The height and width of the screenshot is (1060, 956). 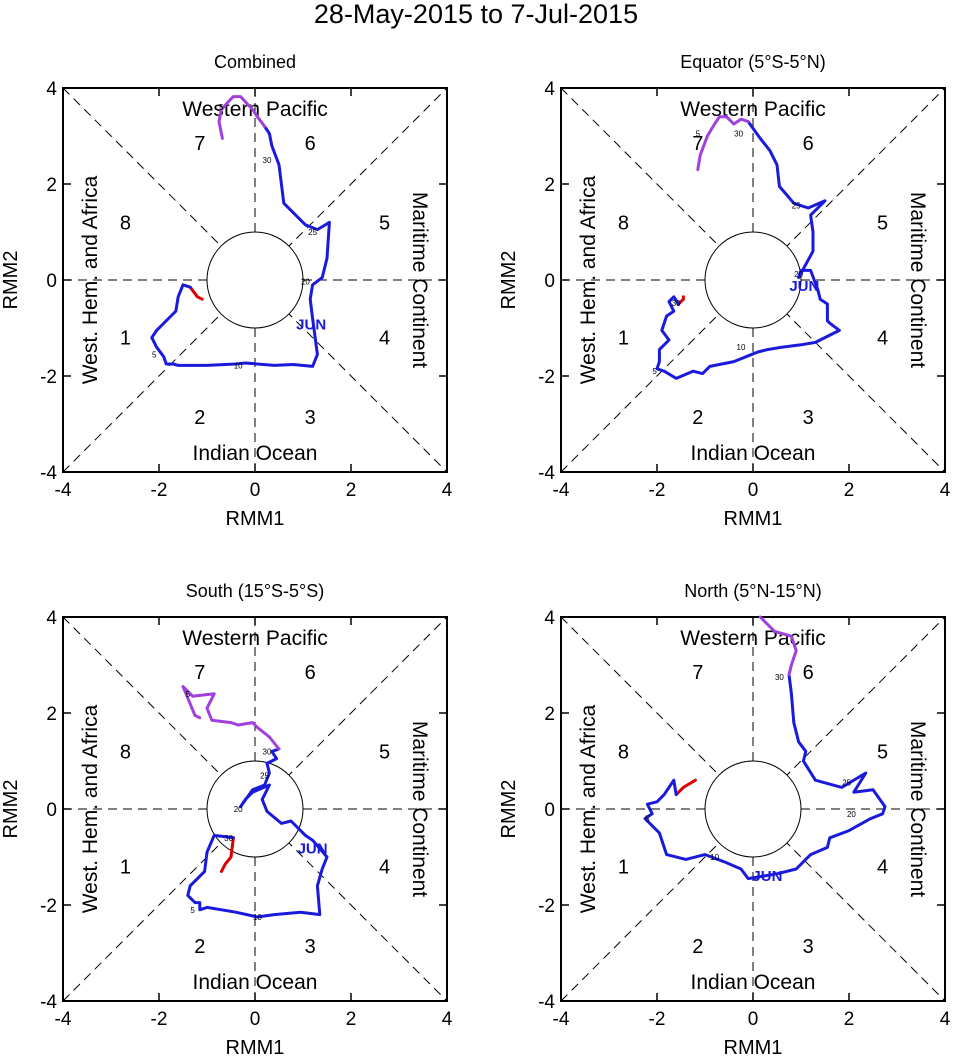 What do you see at coordinates (657, 490) in the screenshot?
I see `x-tick-label: -2` at bounding box center [657, 490].